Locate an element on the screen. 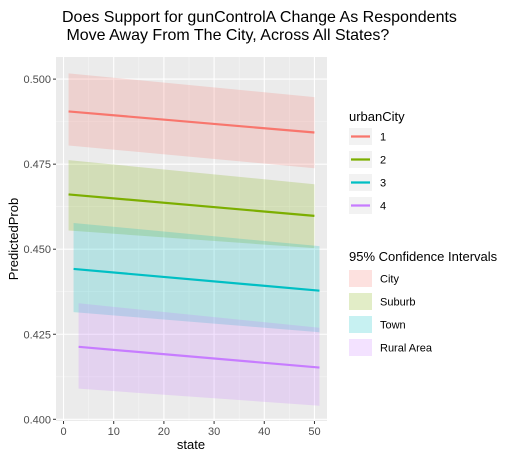  y-tick-label: 0.400 is located at coordinates (37, 420).